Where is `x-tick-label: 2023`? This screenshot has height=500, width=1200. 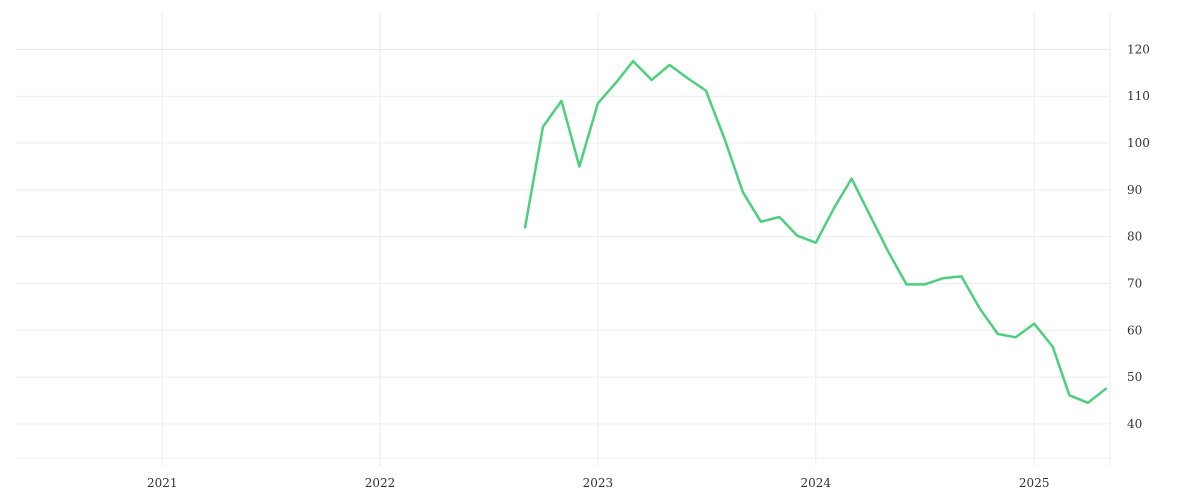
x-tick-label: 2023 is located at coordinates (598, 483).